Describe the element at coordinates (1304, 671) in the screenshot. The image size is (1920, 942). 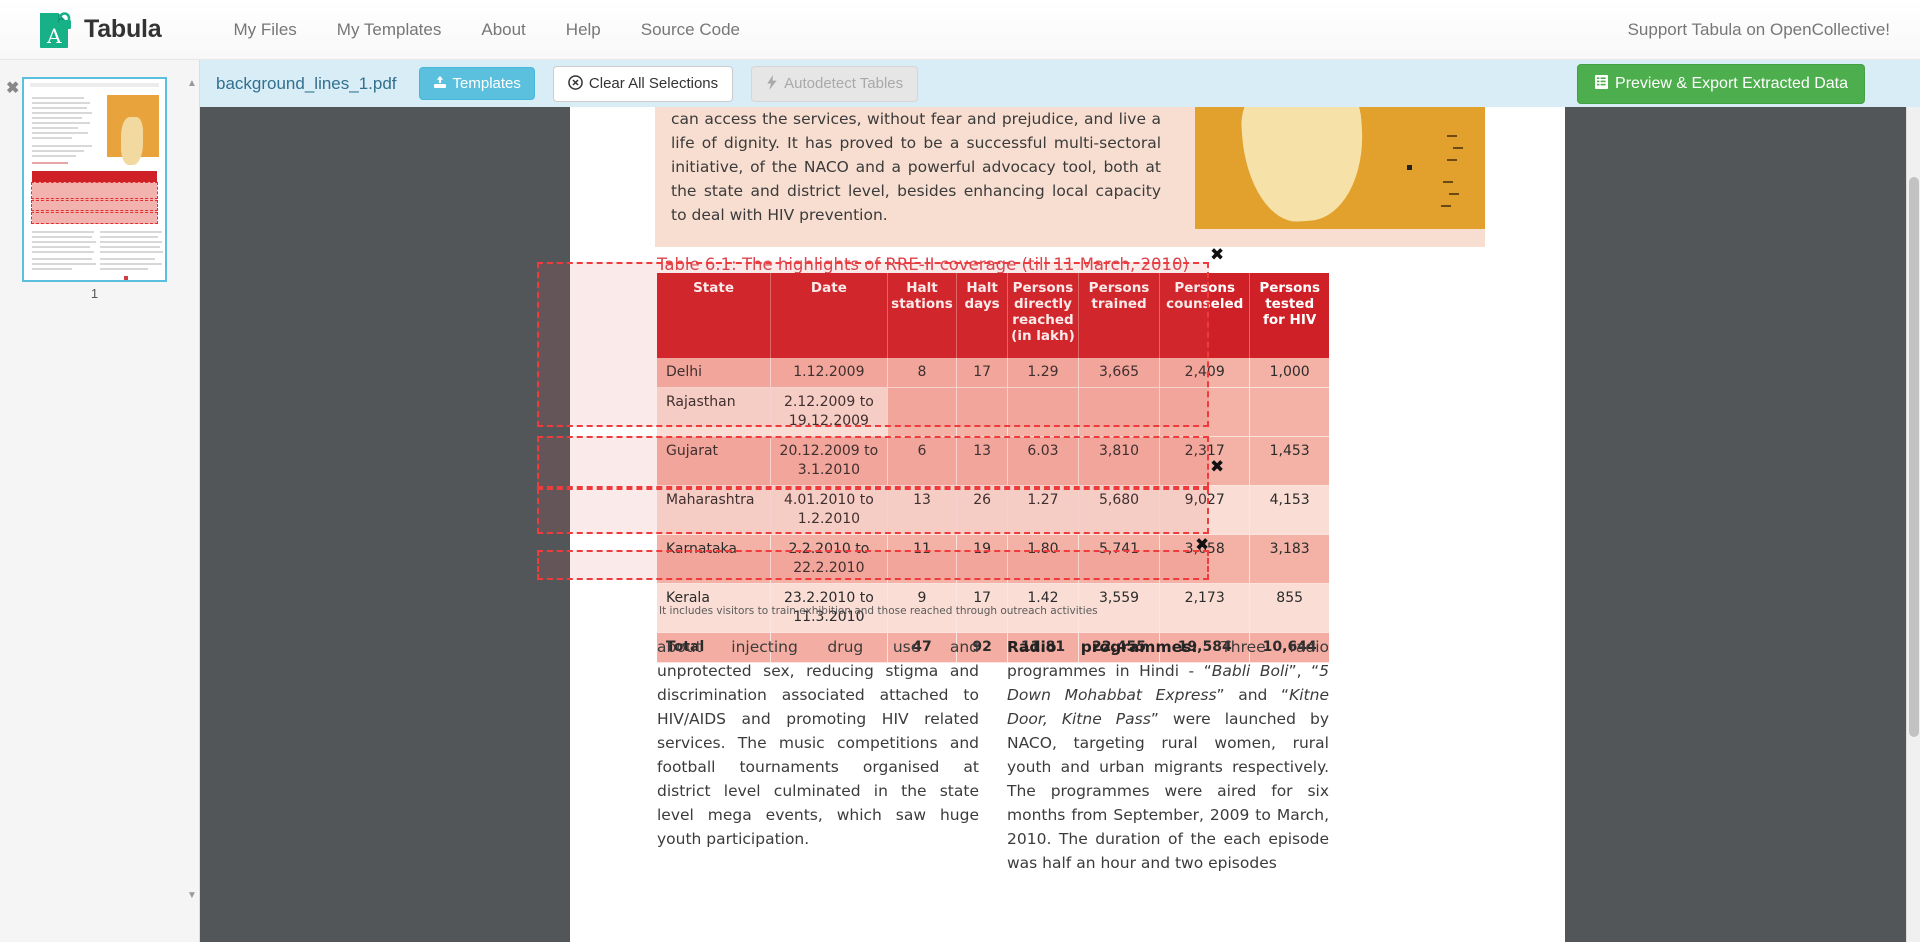
I see `radio-text-2: ”, “` at that location.